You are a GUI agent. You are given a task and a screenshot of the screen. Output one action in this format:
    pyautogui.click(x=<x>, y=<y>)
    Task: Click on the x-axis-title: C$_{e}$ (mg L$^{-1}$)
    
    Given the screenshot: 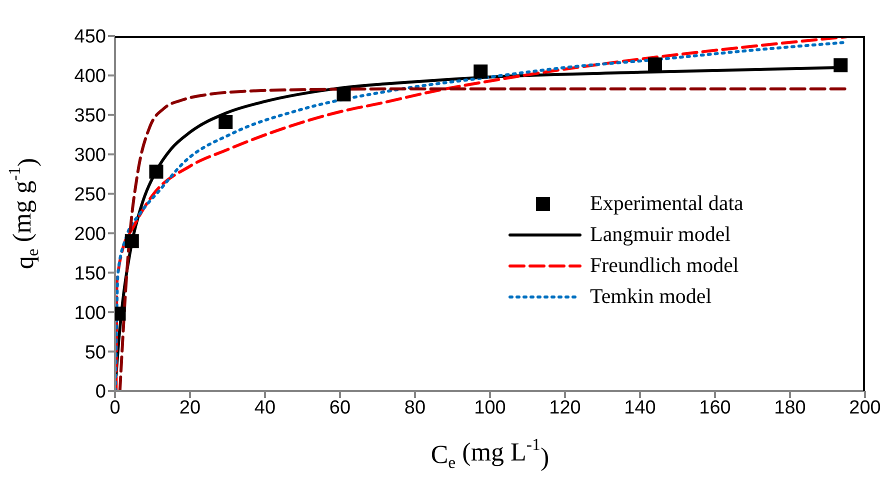 What is the action you would take?
    pyautogui.click(x=490, y=453)
    